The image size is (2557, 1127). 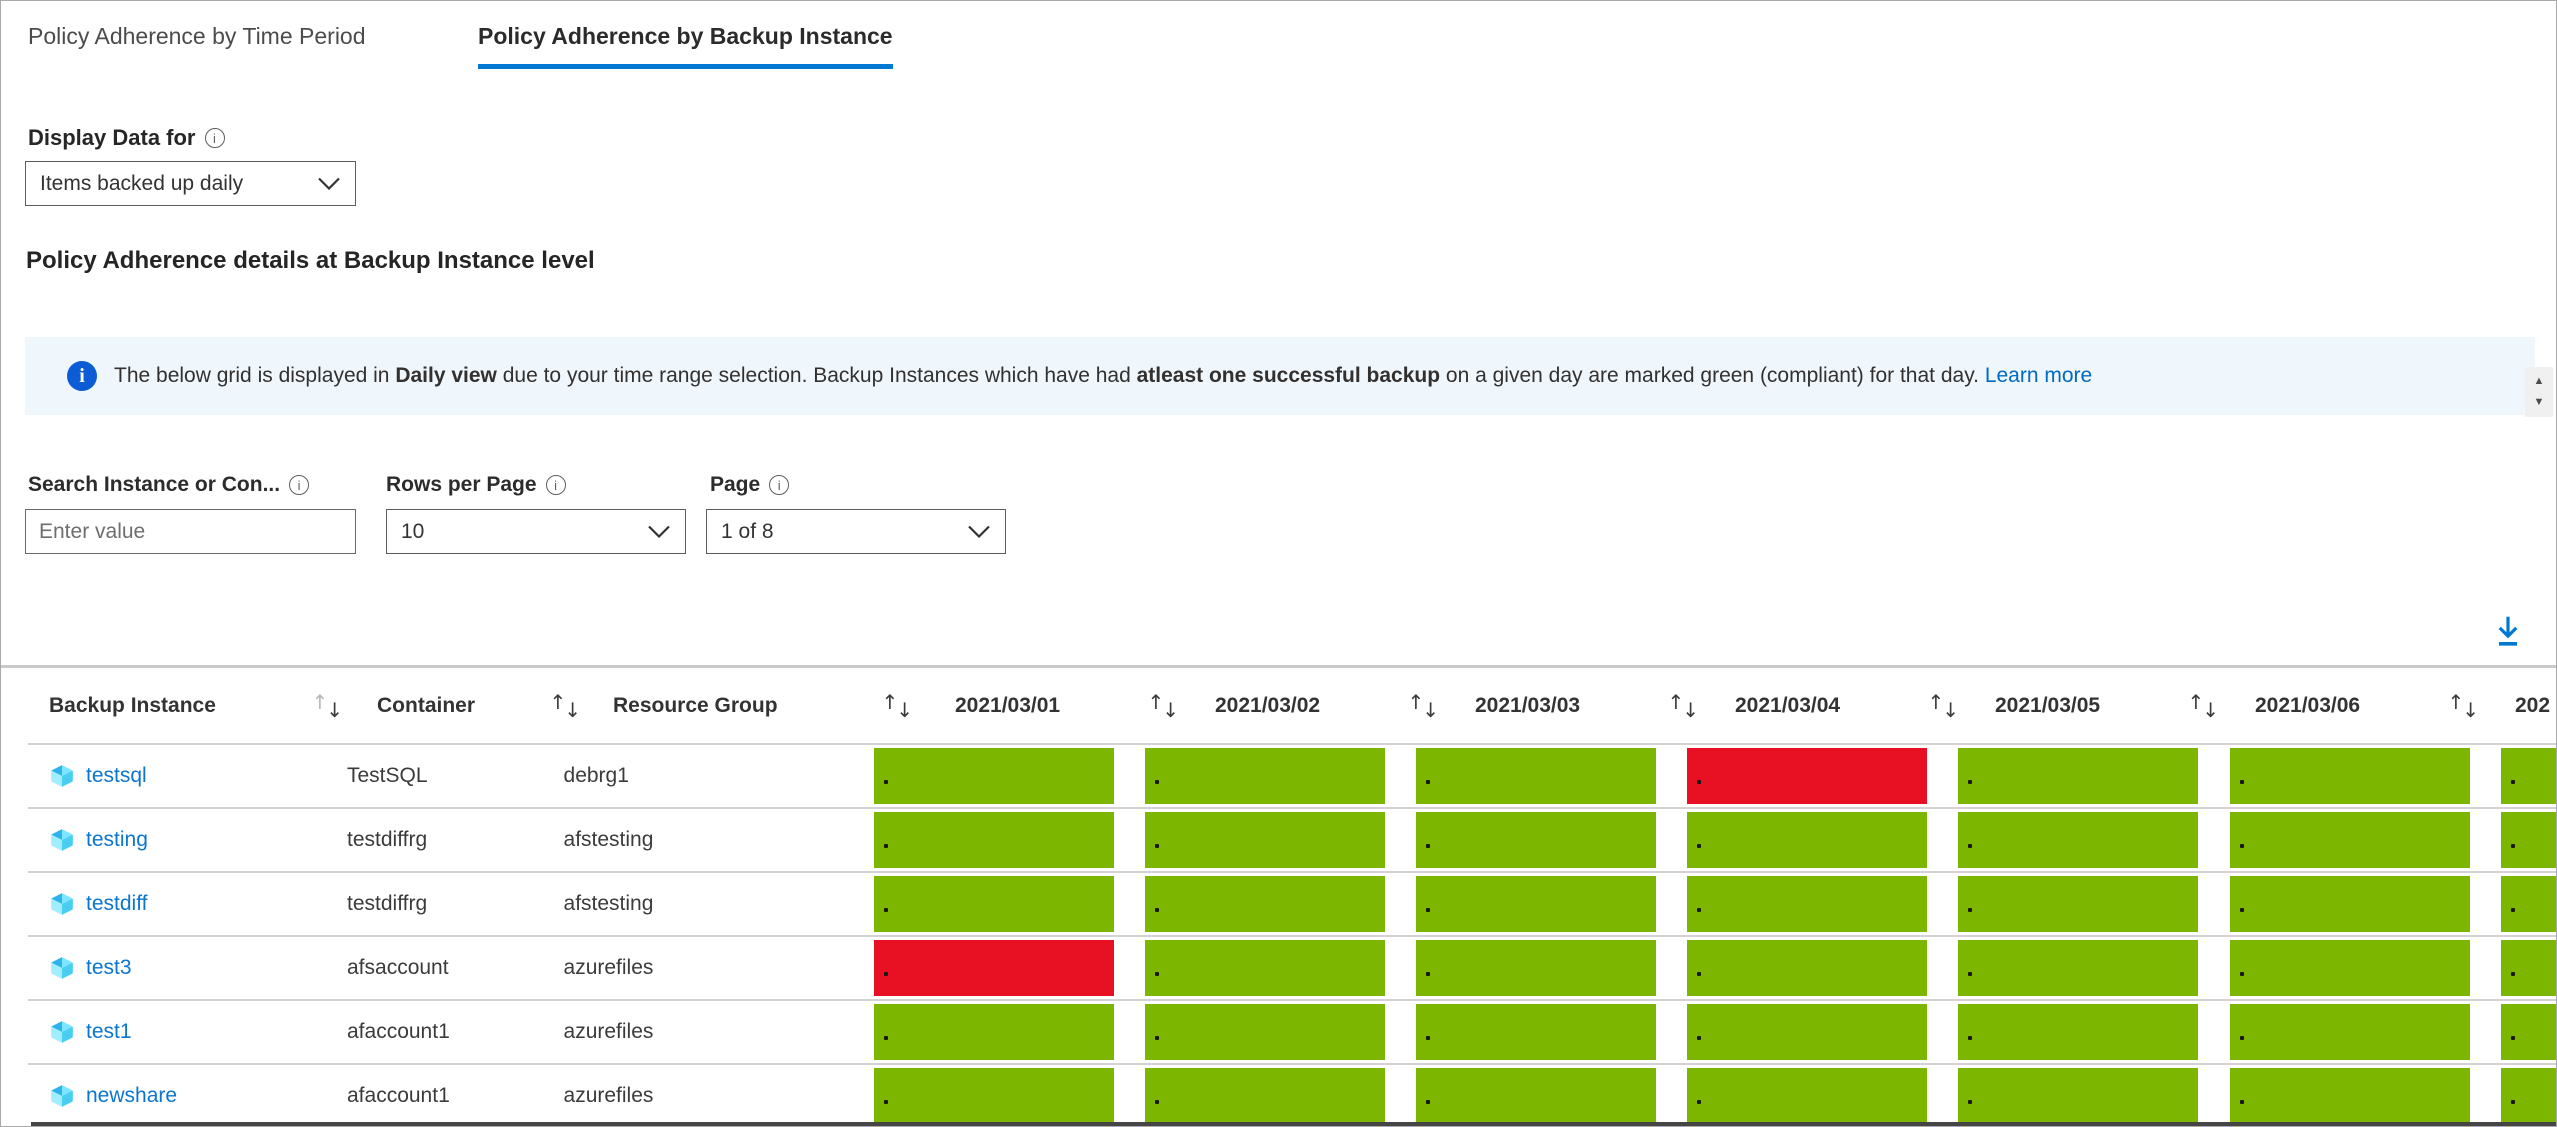 What do you see at coordinates (1293, 1124) in the screenshot?
I see `horizontal-scrollbar` at bounding box center [1293, 1124].